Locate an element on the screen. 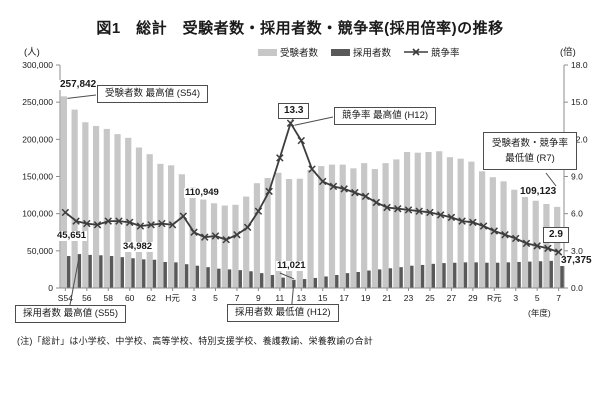 This screenshot has width=600, height=400. x-axis-tick-label: 29 is located at coordinates (473, 298).